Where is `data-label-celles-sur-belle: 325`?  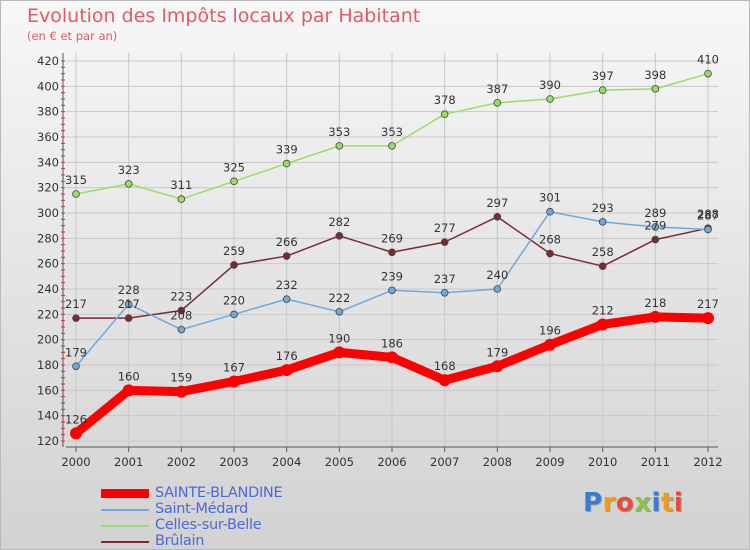 data-label-celles-sur-belle: 325 is located at coordinates (234, 167).